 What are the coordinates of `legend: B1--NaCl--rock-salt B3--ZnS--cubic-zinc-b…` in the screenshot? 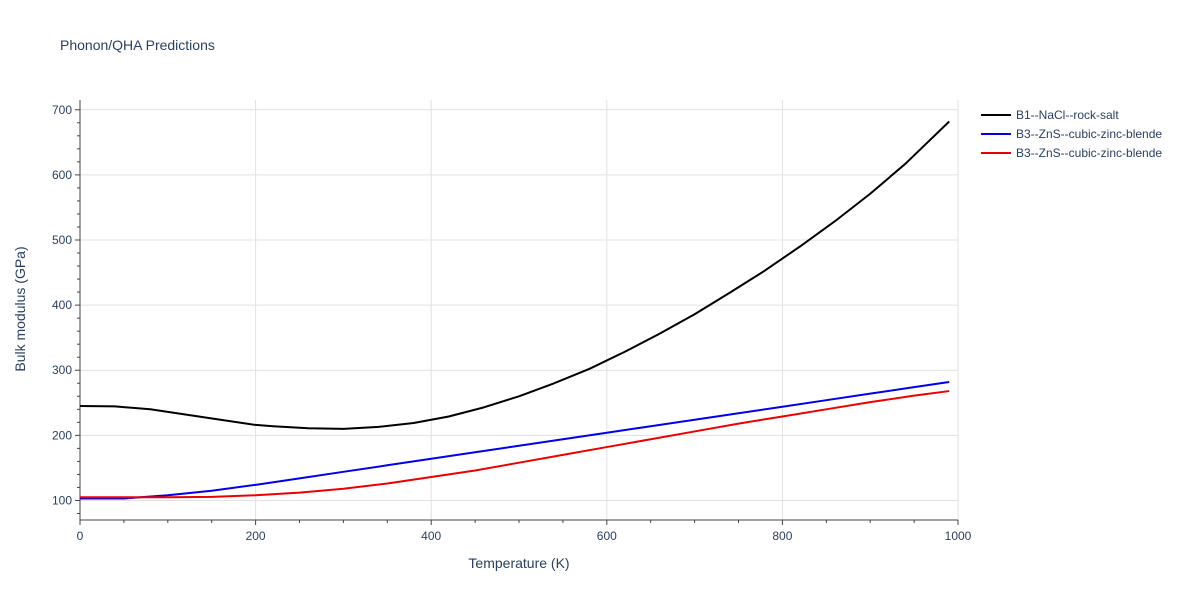 It's located at (1071, 134).